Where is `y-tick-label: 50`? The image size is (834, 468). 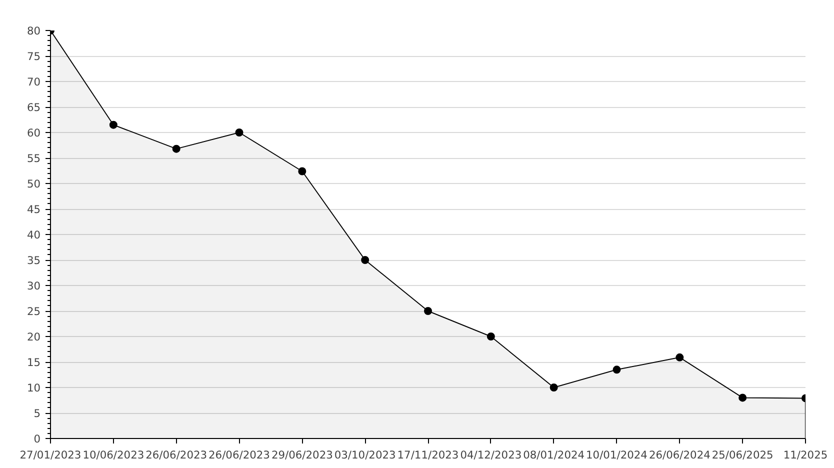 y-tick-label: 50 is located at coordinates (33, 184).